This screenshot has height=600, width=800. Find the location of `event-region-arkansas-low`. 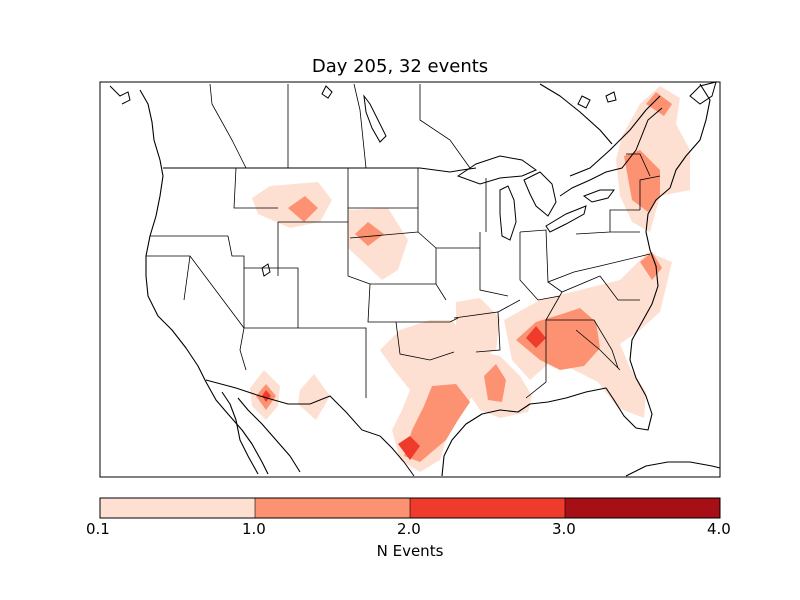

event-region-arkansas-low is located at coordinates (478, 330).